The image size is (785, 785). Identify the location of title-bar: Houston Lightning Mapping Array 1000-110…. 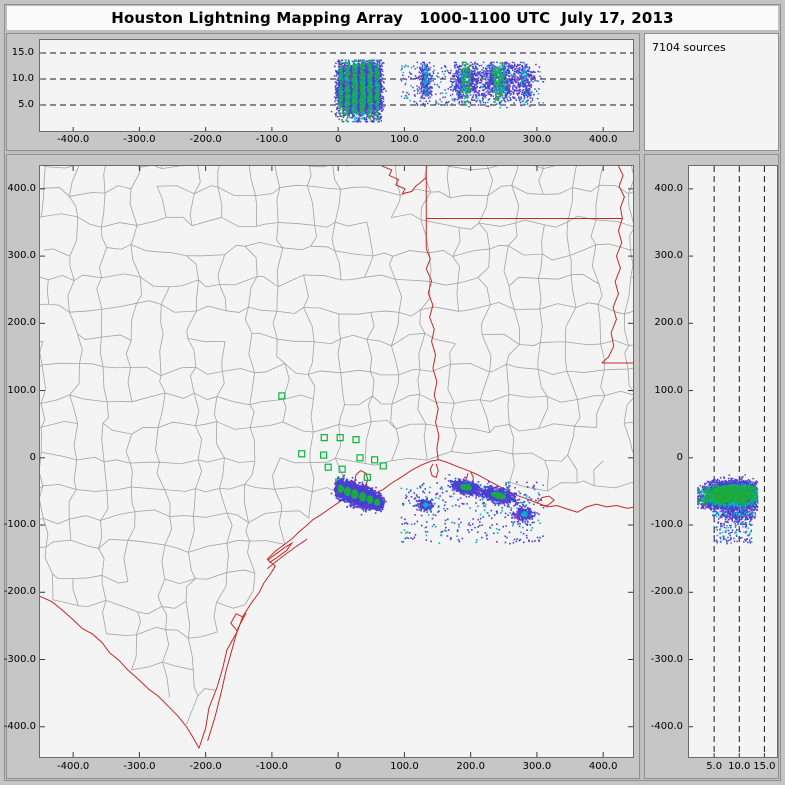
(392, 18).